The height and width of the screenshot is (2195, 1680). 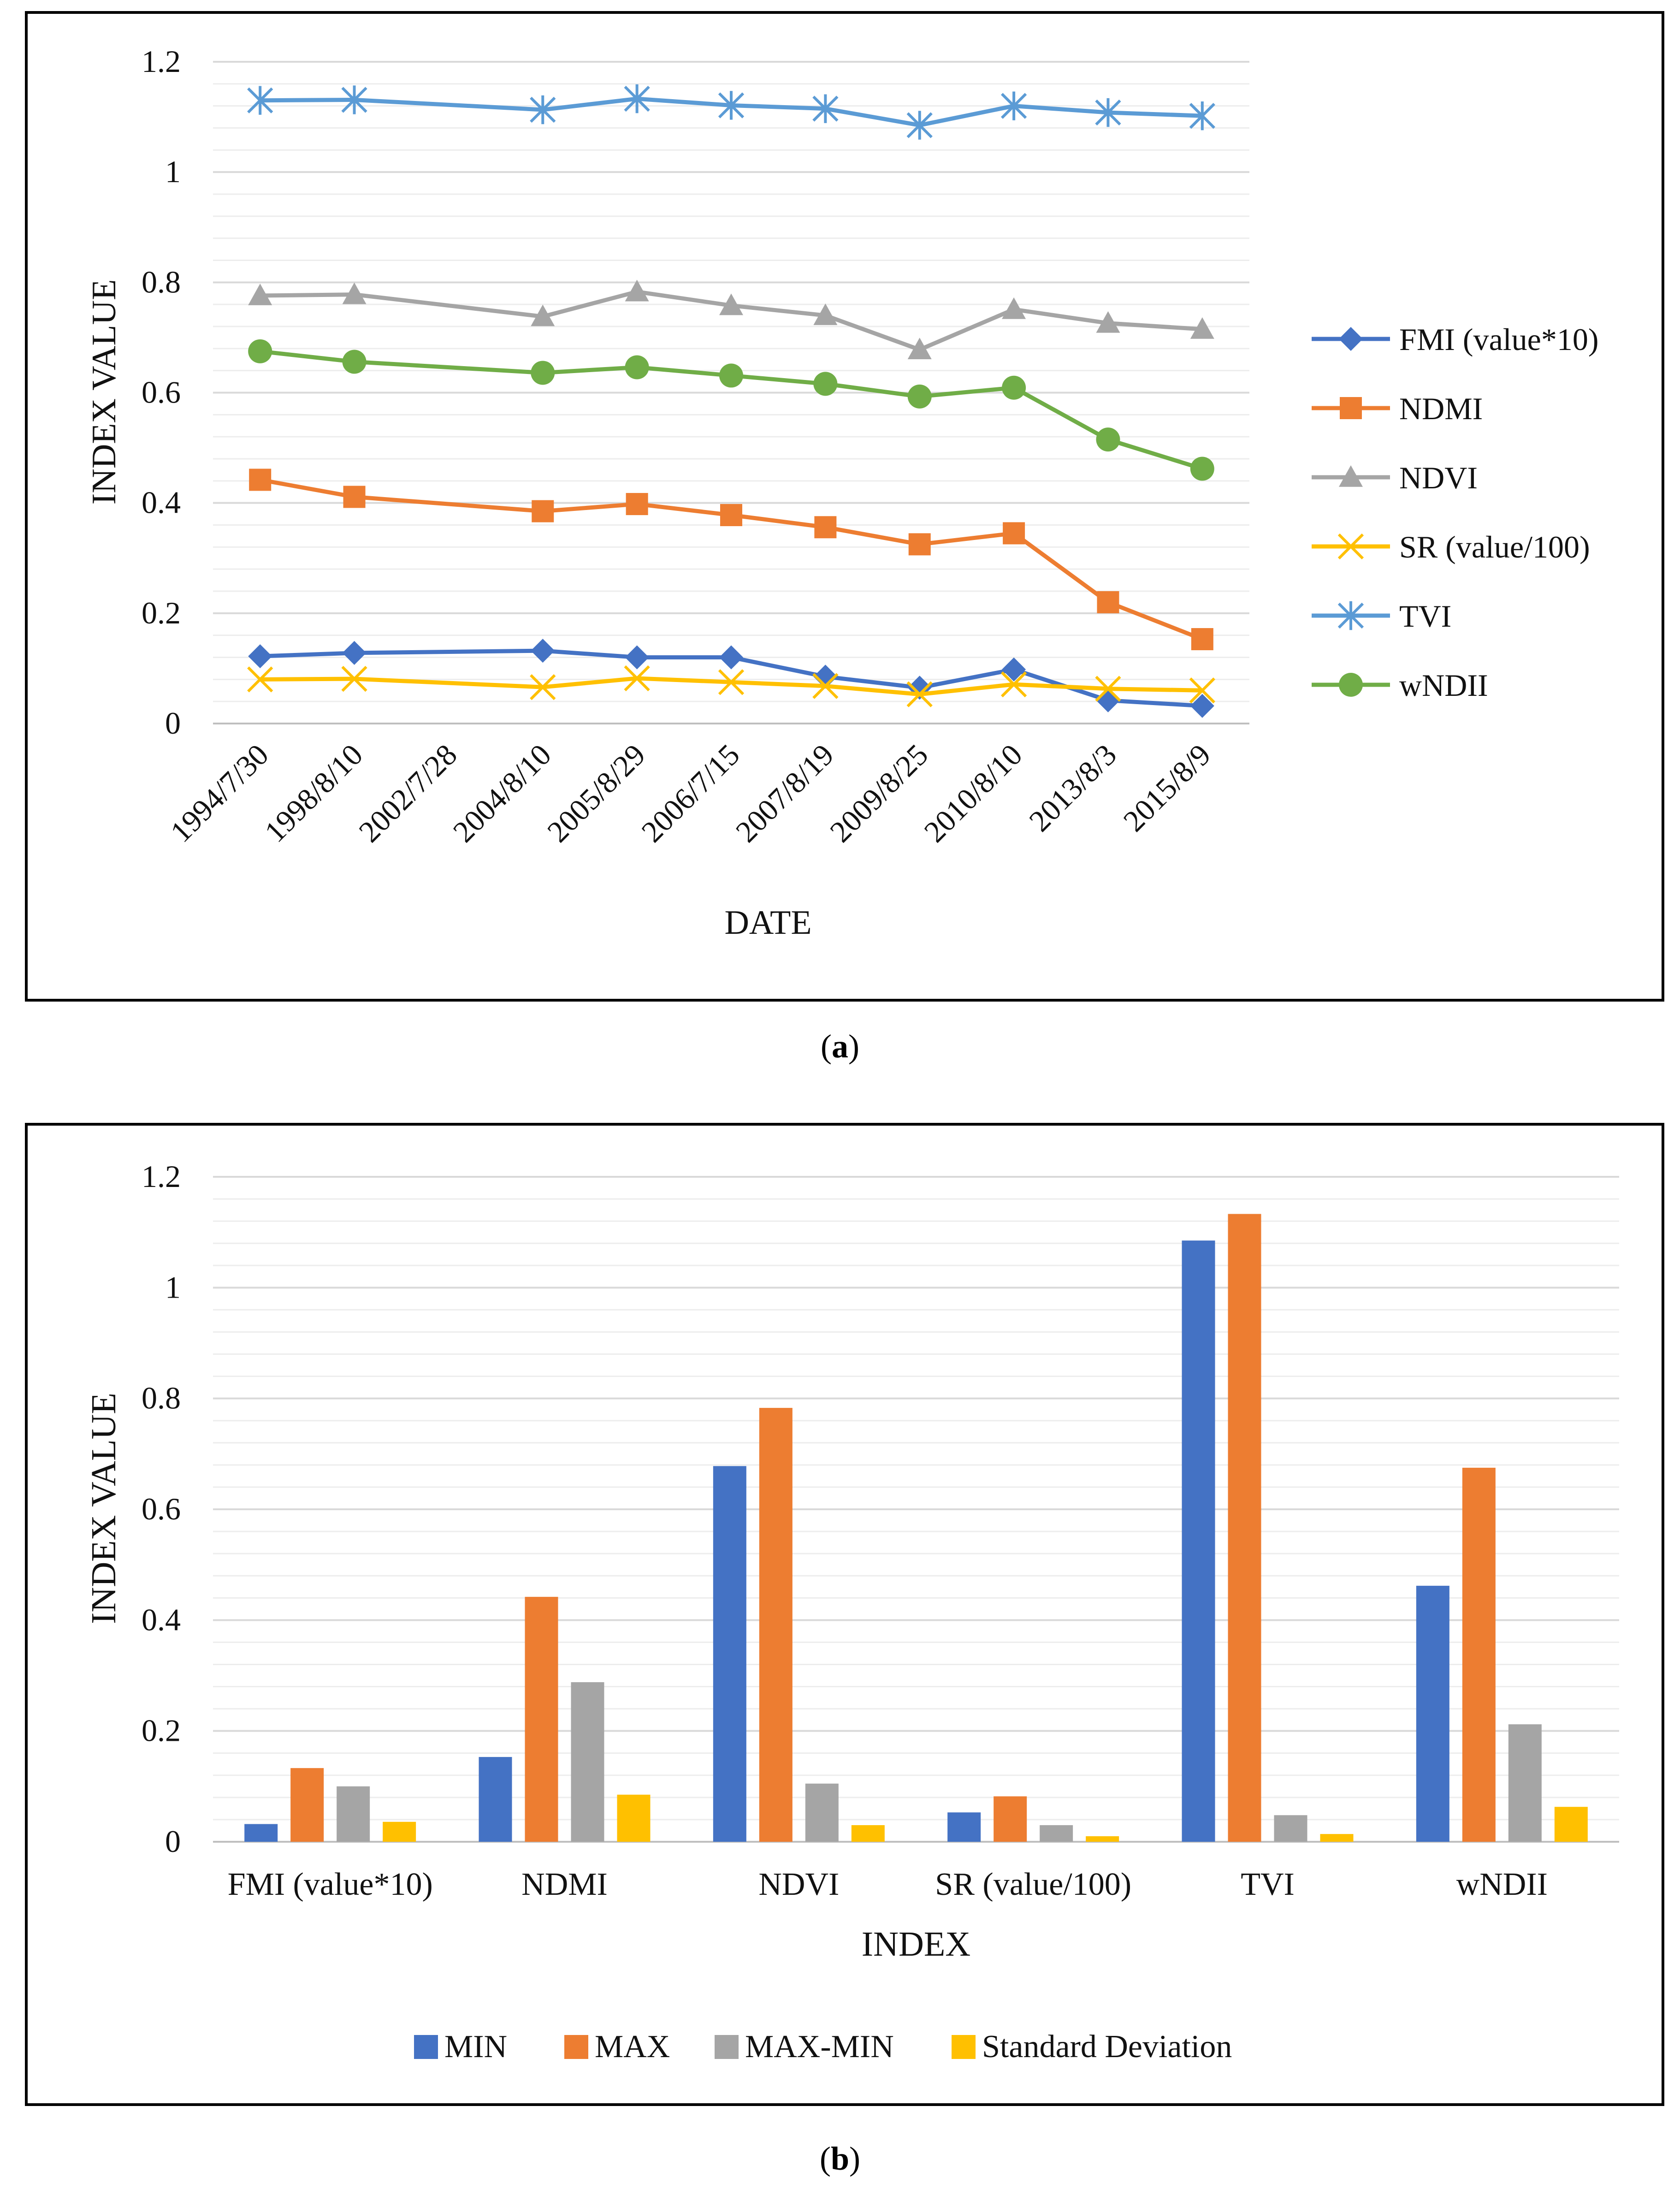 I want to click on x-axis-title: DATE, so click(x=767, y=923).